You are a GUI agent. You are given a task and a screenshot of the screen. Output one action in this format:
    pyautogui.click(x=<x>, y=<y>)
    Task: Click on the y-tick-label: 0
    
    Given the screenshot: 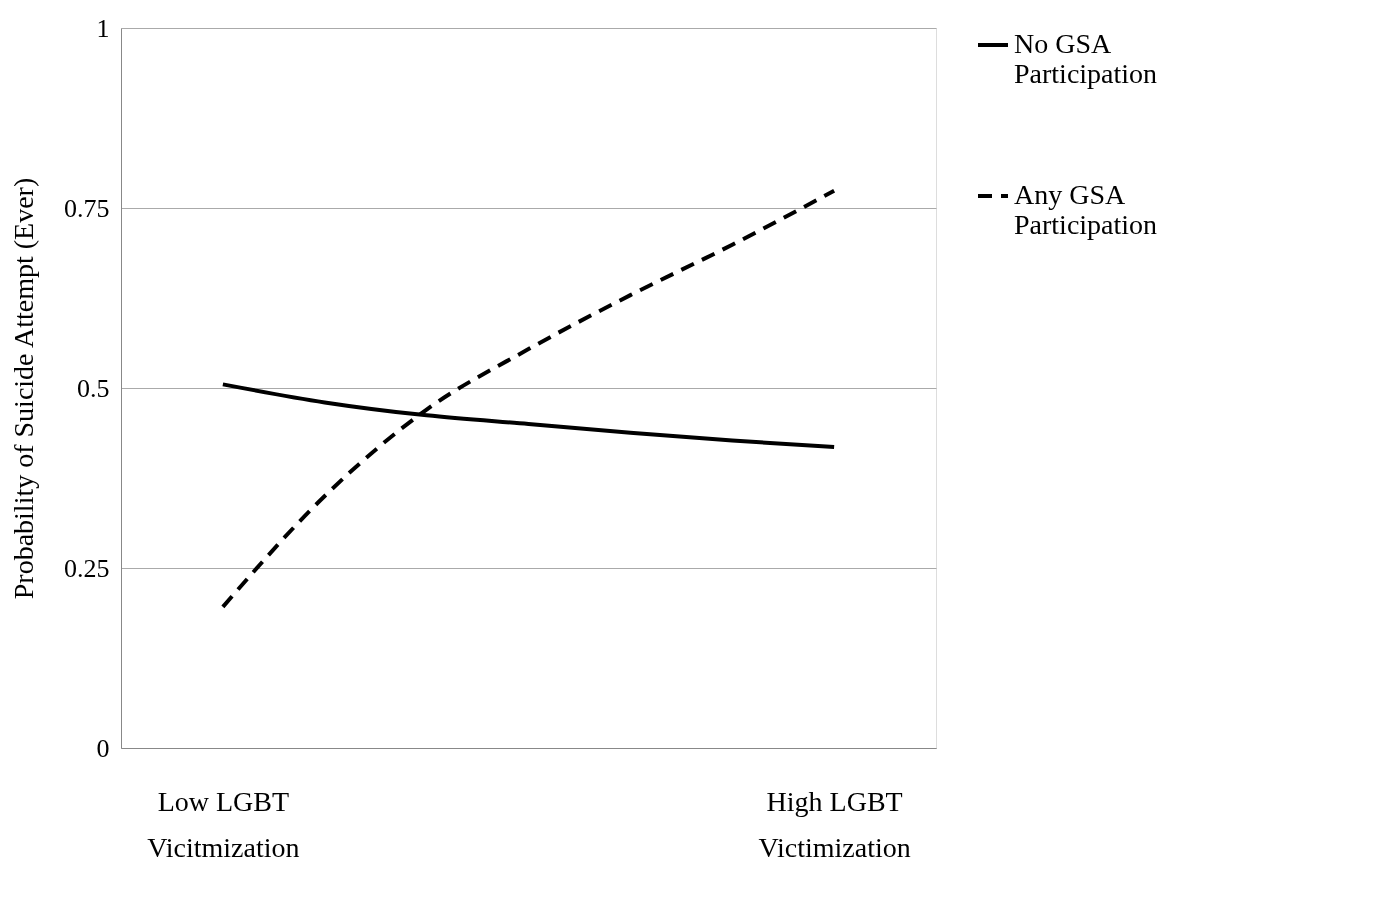 What is the action you would take?
    pyautogui.click(x=103, y=748)
    